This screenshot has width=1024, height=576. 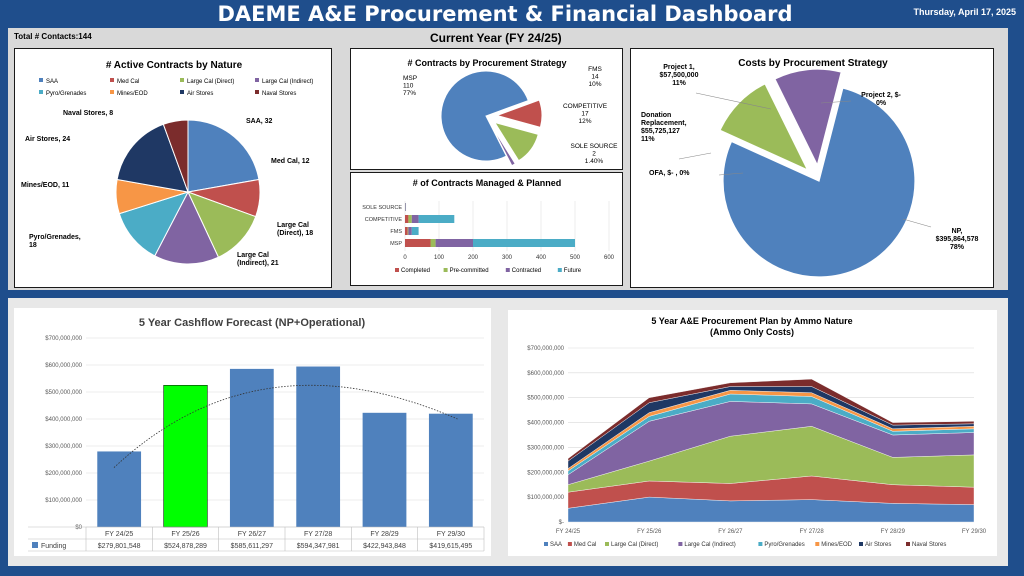 I want to click on legend-entry: Naval Stores, so click(x=279, y=94).